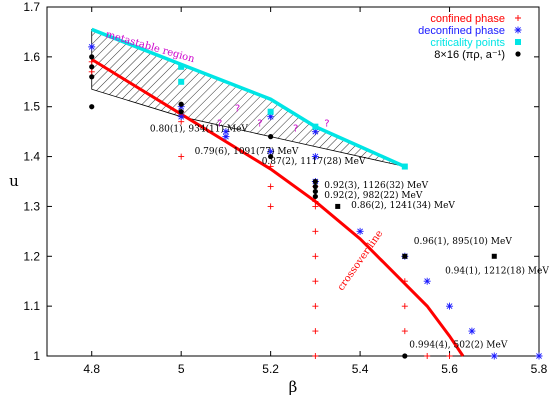 The width and height of the screenshot is (550, 401). Describe the element at coordinates (91, 369) in the screenshot. I see `x-tick-label: 4.8` at that location.